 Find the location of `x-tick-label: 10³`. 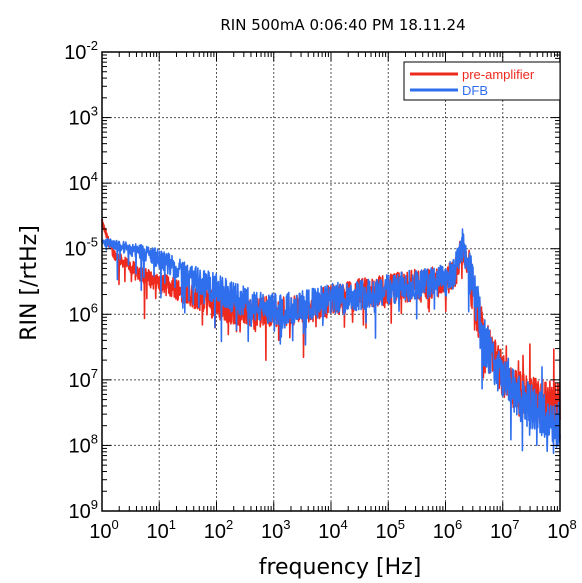

x-tick-label: 10³ is located at coordinates (275, 530).